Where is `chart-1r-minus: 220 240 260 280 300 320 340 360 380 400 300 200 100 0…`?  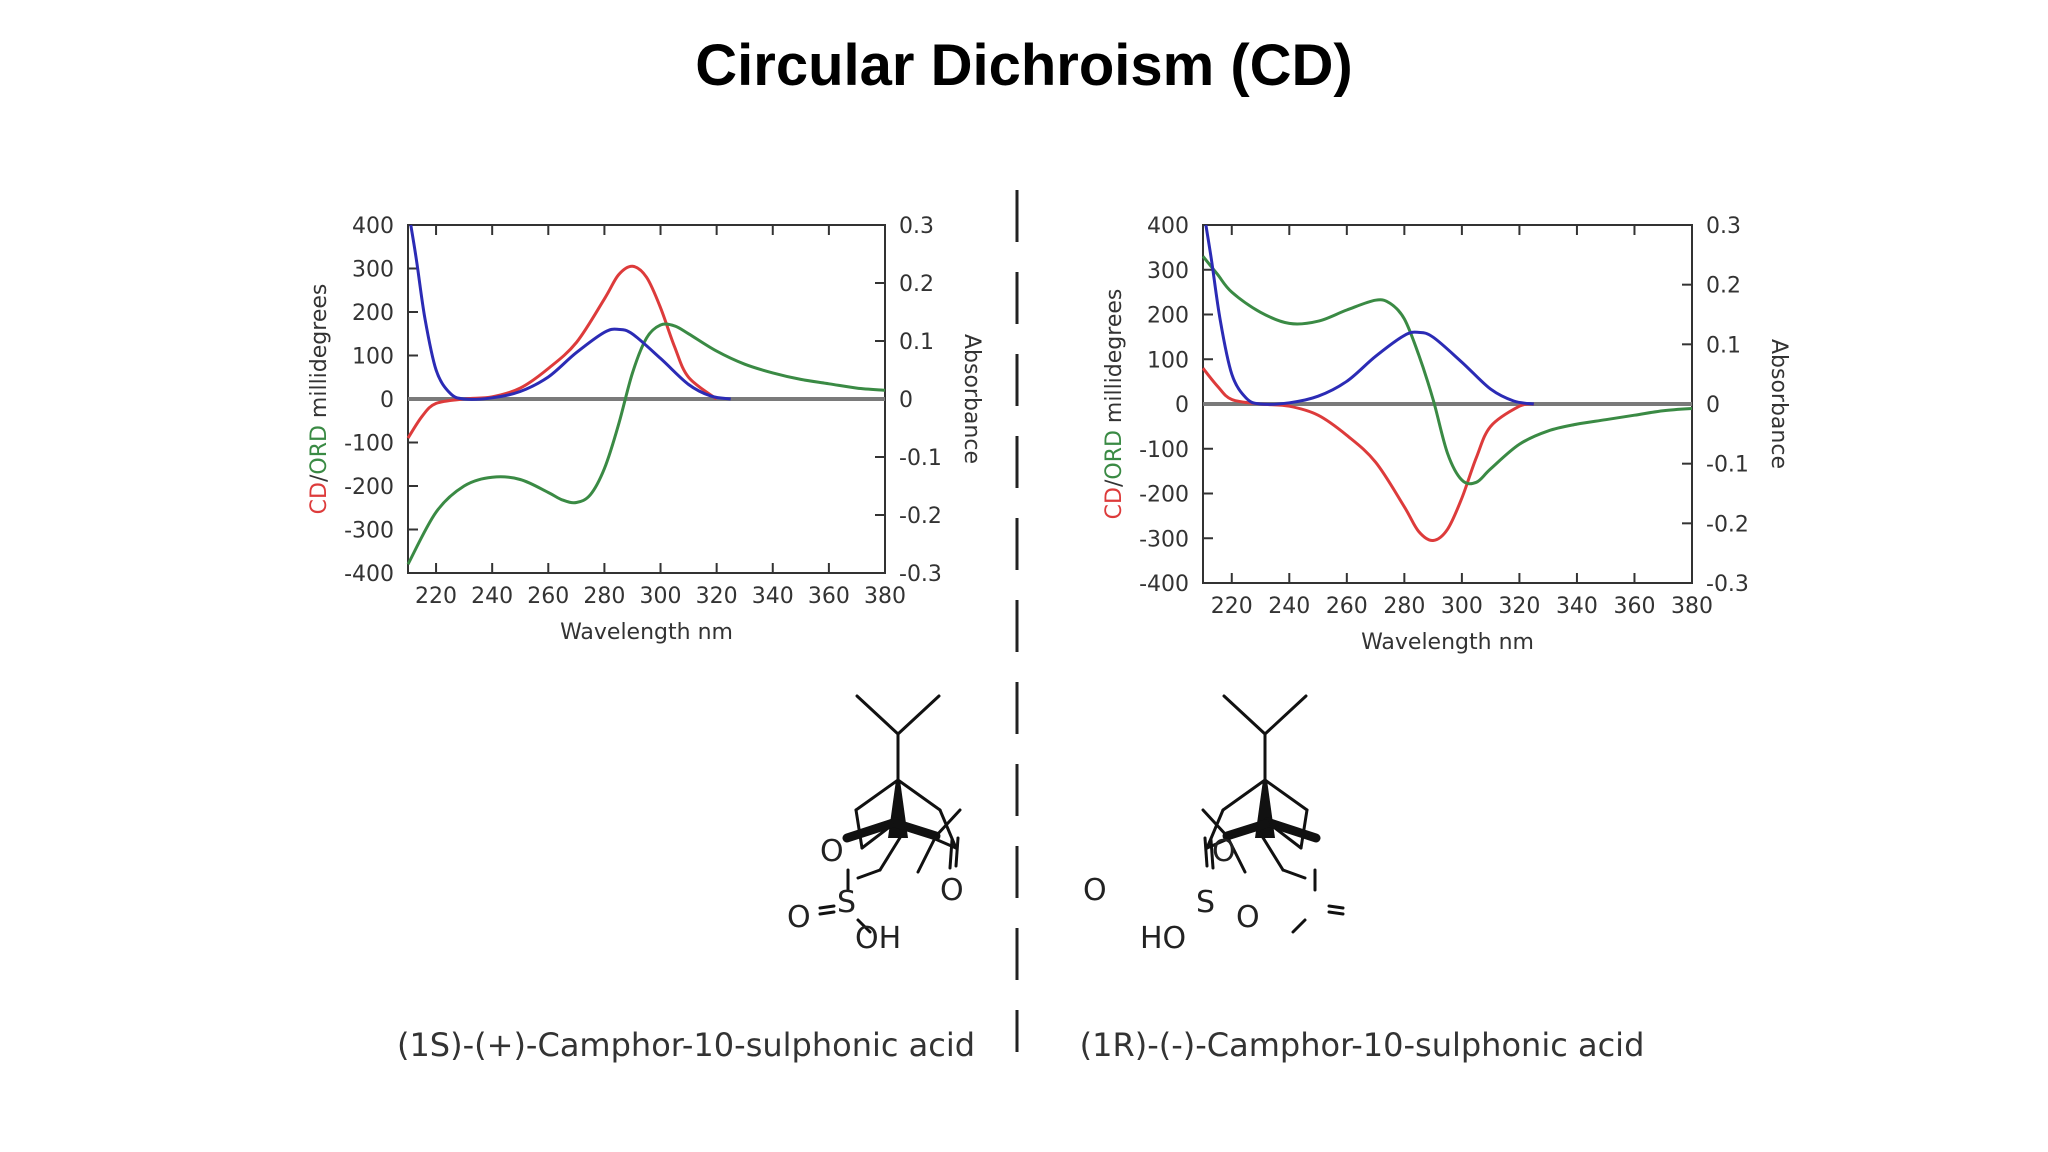 chart-1r-minus: 220 240 260 280 300 320 340 360 380 400 300 200 100 0… is located at coordinates (1446, 434).